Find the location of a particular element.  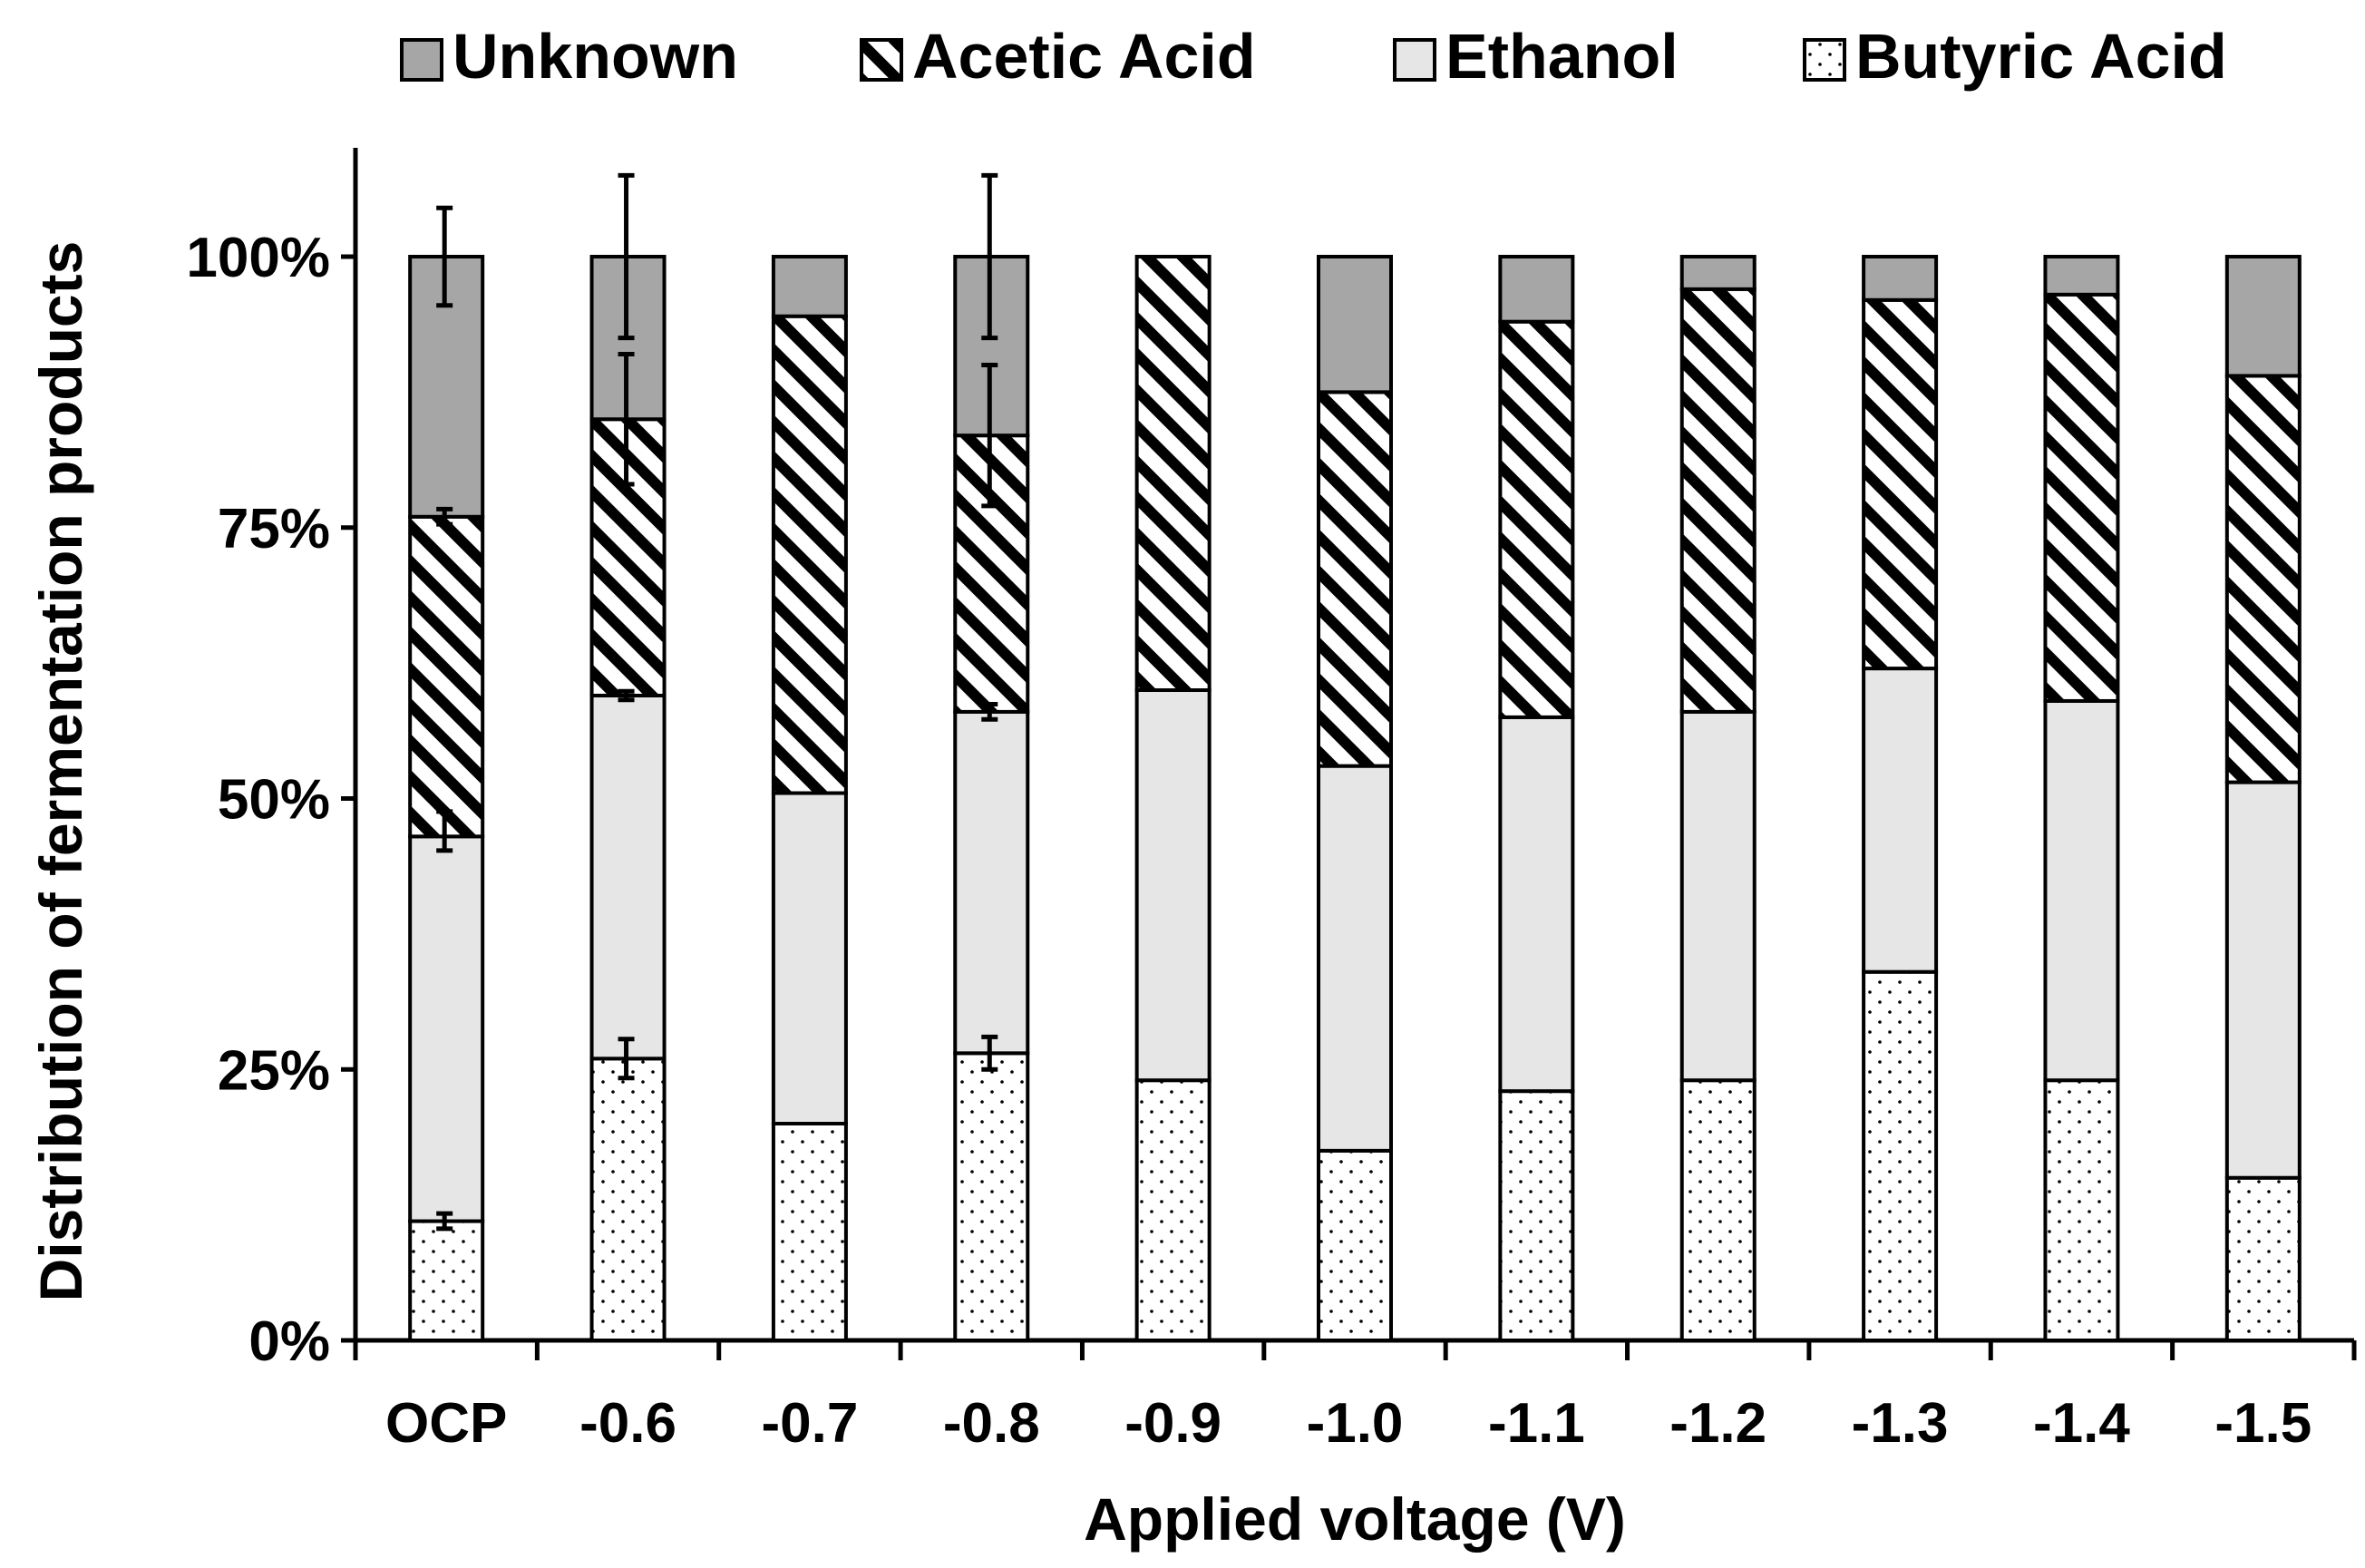

legend-swatch-butyric-acid is located at coordinates (1824, 60).